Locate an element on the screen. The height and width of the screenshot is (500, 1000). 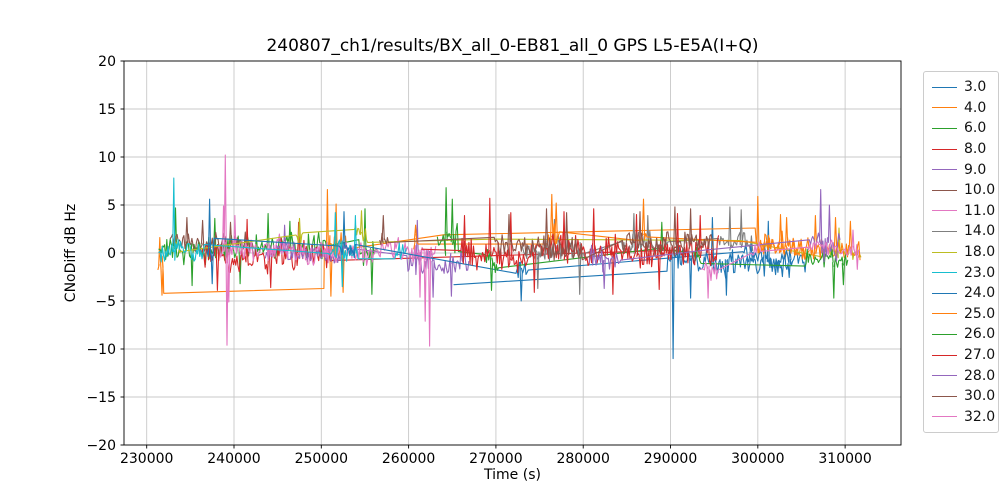
y-tick-label: 15 is located at coordinates (107, 110).